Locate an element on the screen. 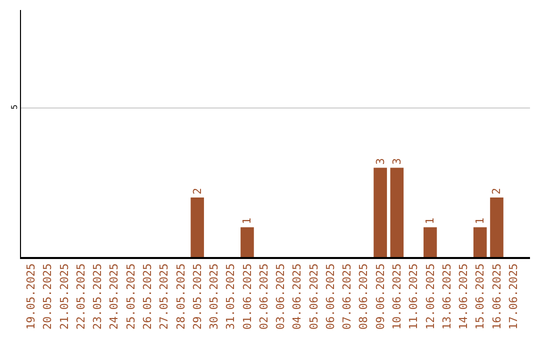  x-tick-label: 16.06.2025 is located at coordinates (497, 296).